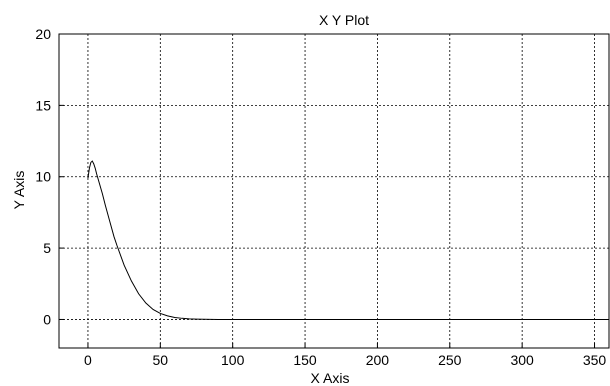 This screenshot has width=610, height=386. Describe the element at coordinates (19, 190) in the screenshot. I see `y-axis-label: Y Axis` at that location.